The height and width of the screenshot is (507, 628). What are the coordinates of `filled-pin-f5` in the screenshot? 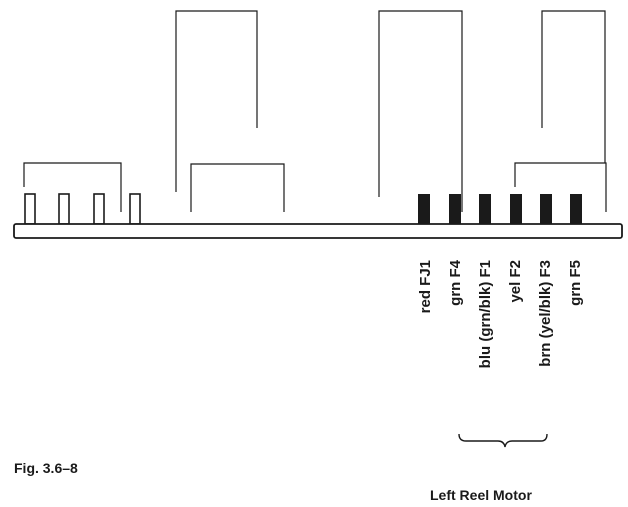 It's located at (576, 209).